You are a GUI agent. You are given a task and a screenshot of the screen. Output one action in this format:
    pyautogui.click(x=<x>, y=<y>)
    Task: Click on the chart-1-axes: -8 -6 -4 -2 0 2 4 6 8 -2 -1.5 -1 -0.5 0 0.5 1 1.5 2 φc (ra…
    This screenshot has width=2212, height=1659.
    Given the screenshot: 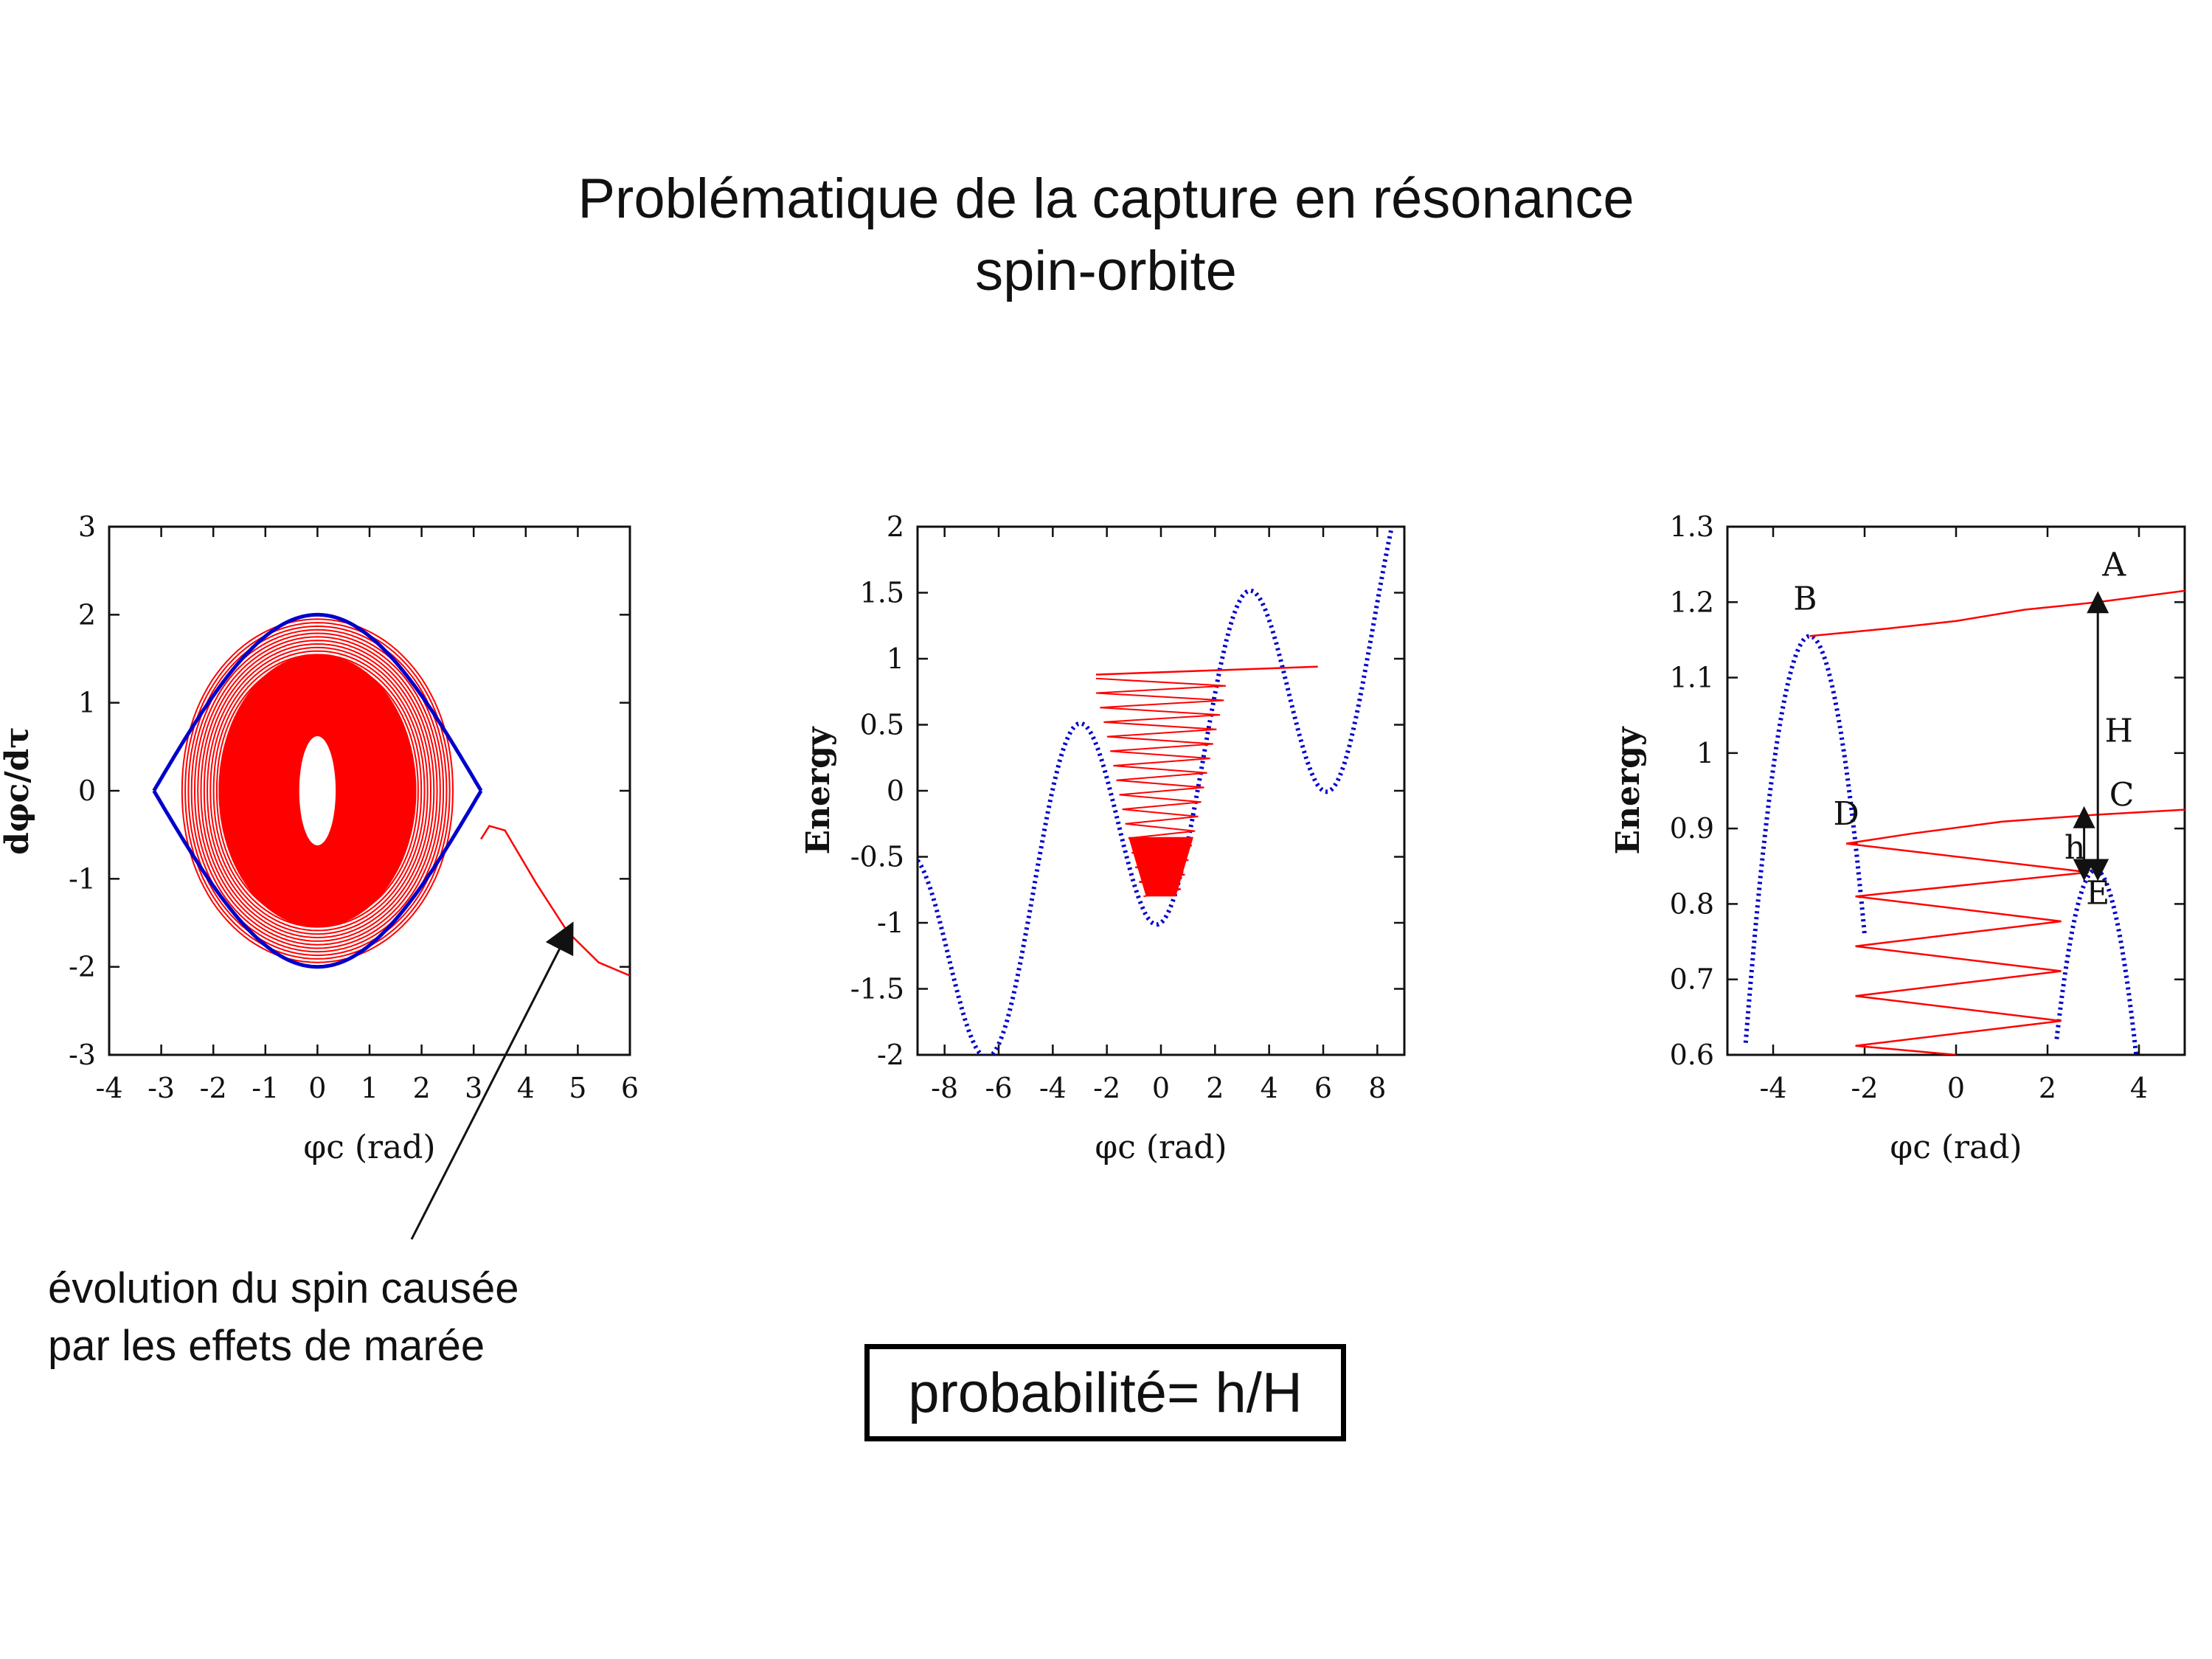 What is the action you would take?
    pyautogui.click(x=1103, y=838)
    